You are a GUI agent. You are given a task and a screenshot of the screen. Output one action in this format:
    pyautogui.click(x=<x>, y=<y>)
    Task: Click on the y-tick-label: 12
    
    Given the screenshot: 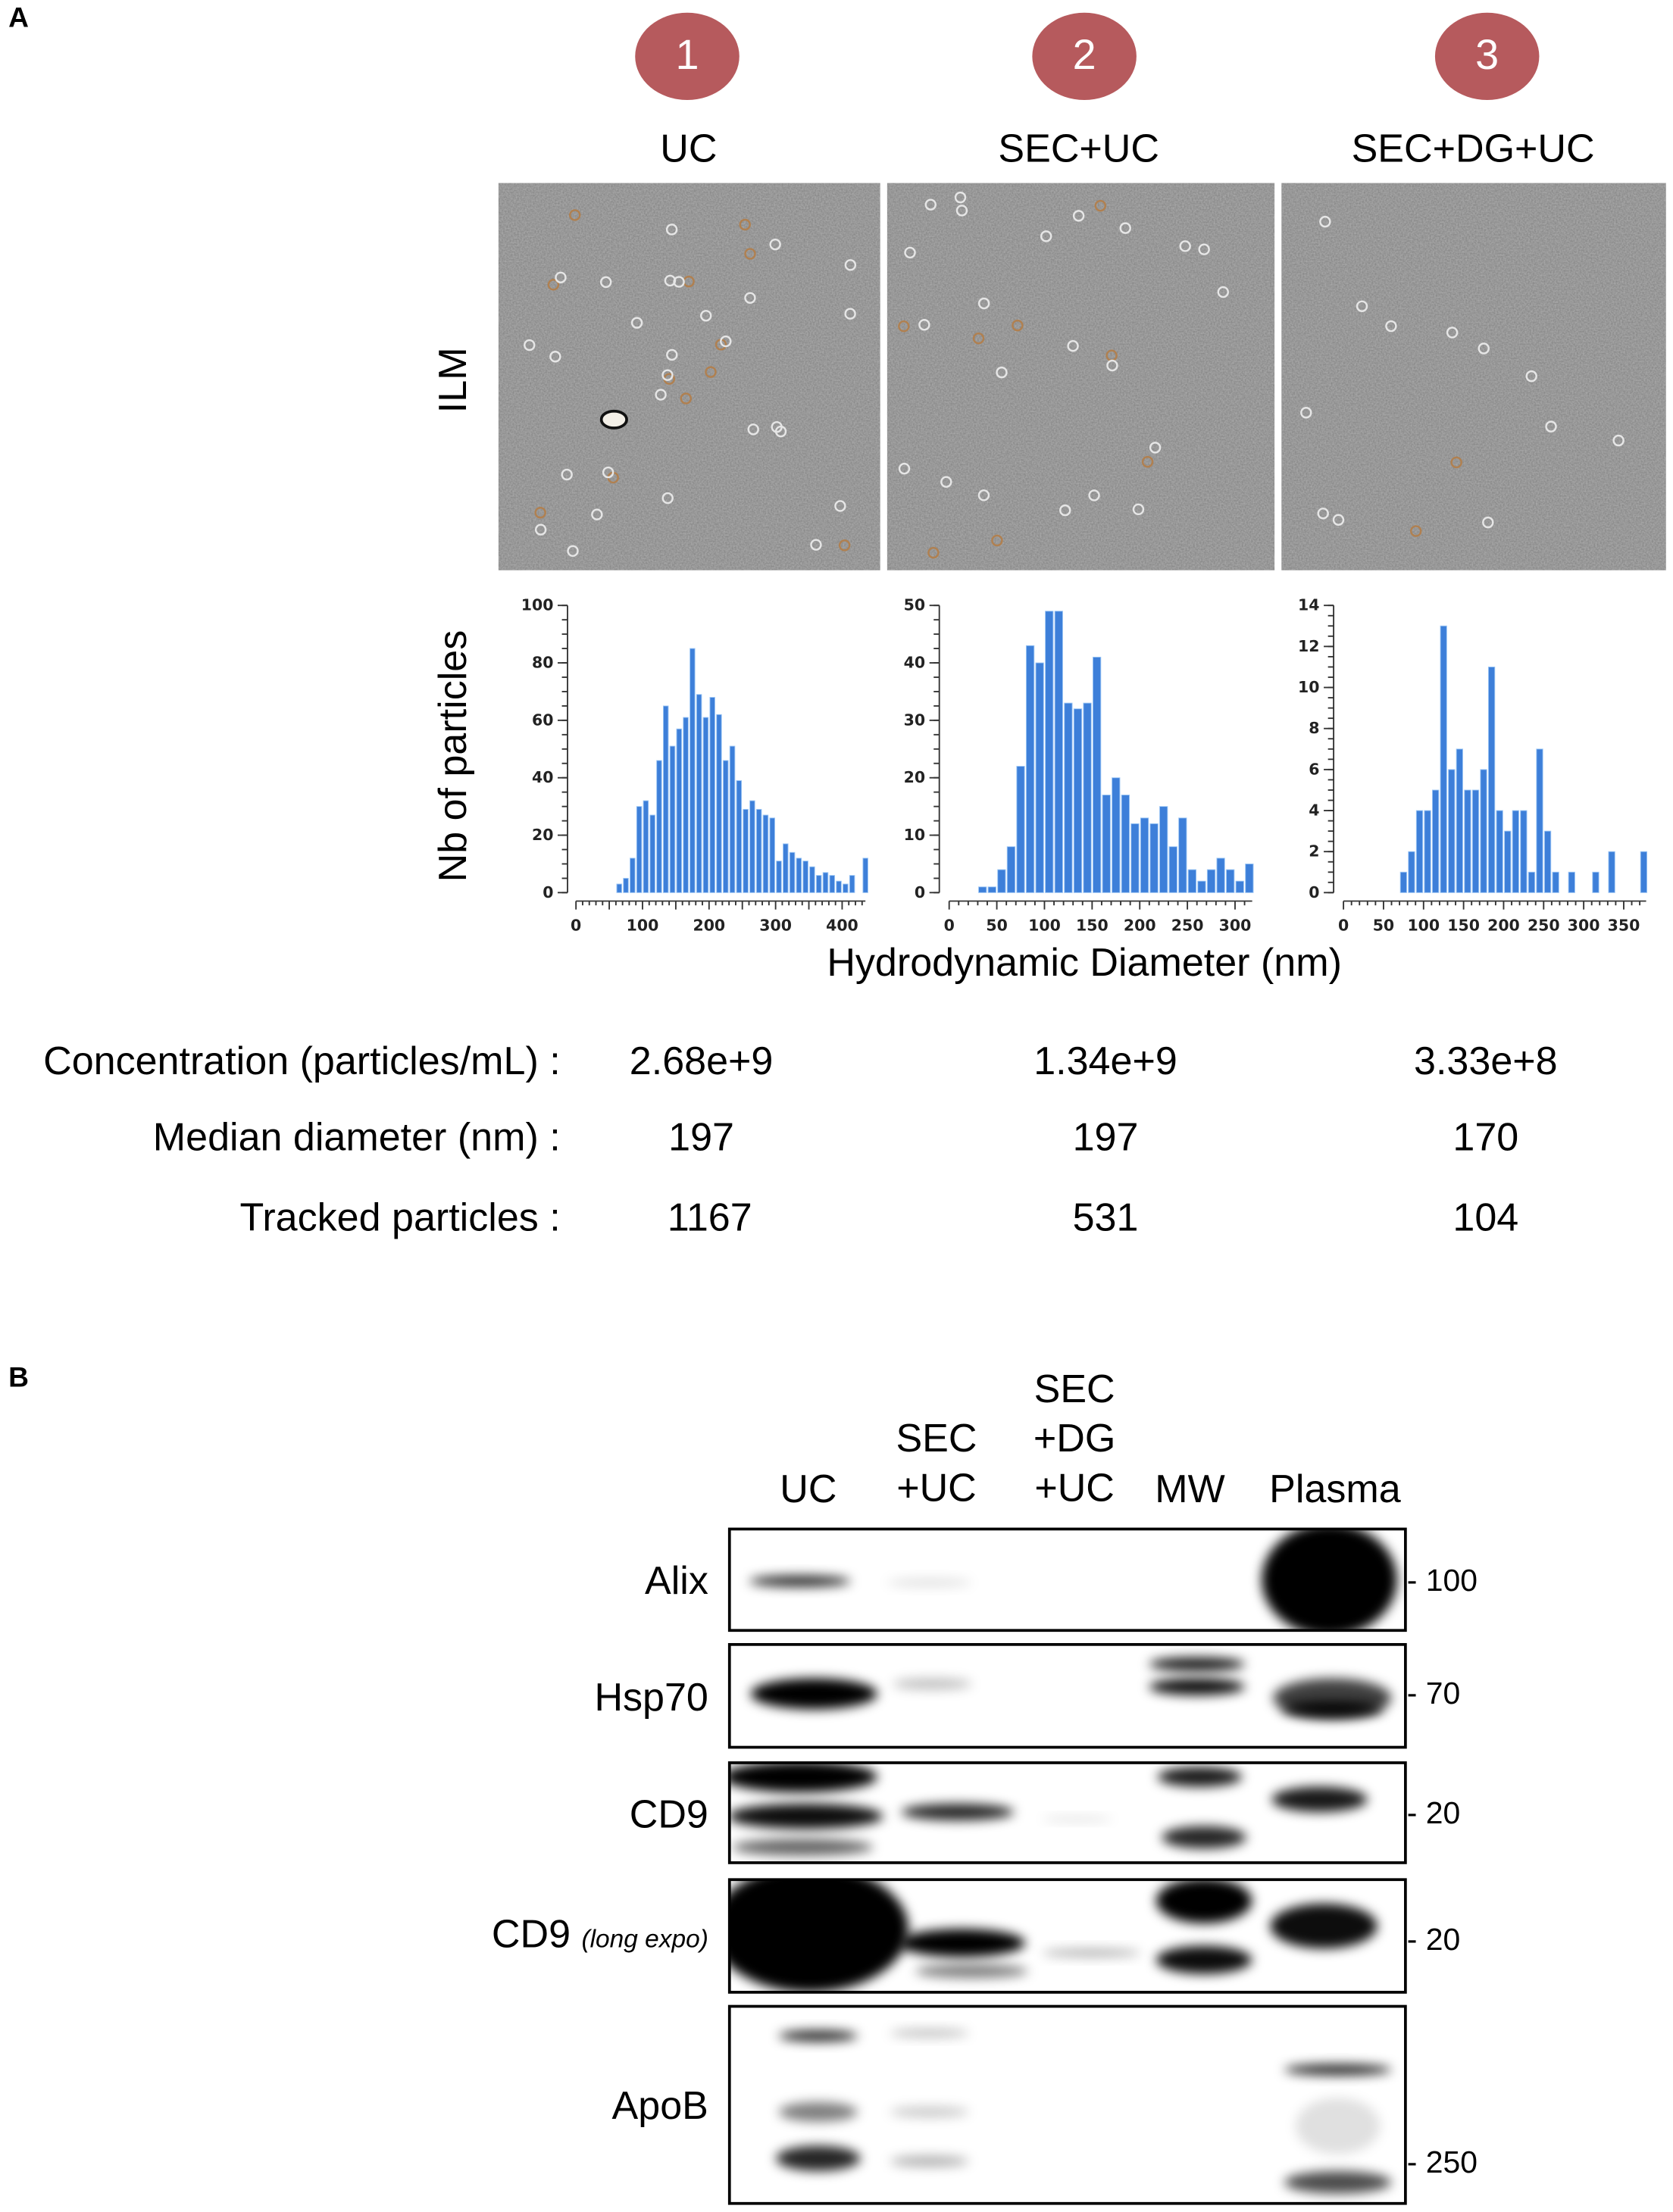 What is the action you would take?
    pyautogui.click(x=1308, y=646)
    